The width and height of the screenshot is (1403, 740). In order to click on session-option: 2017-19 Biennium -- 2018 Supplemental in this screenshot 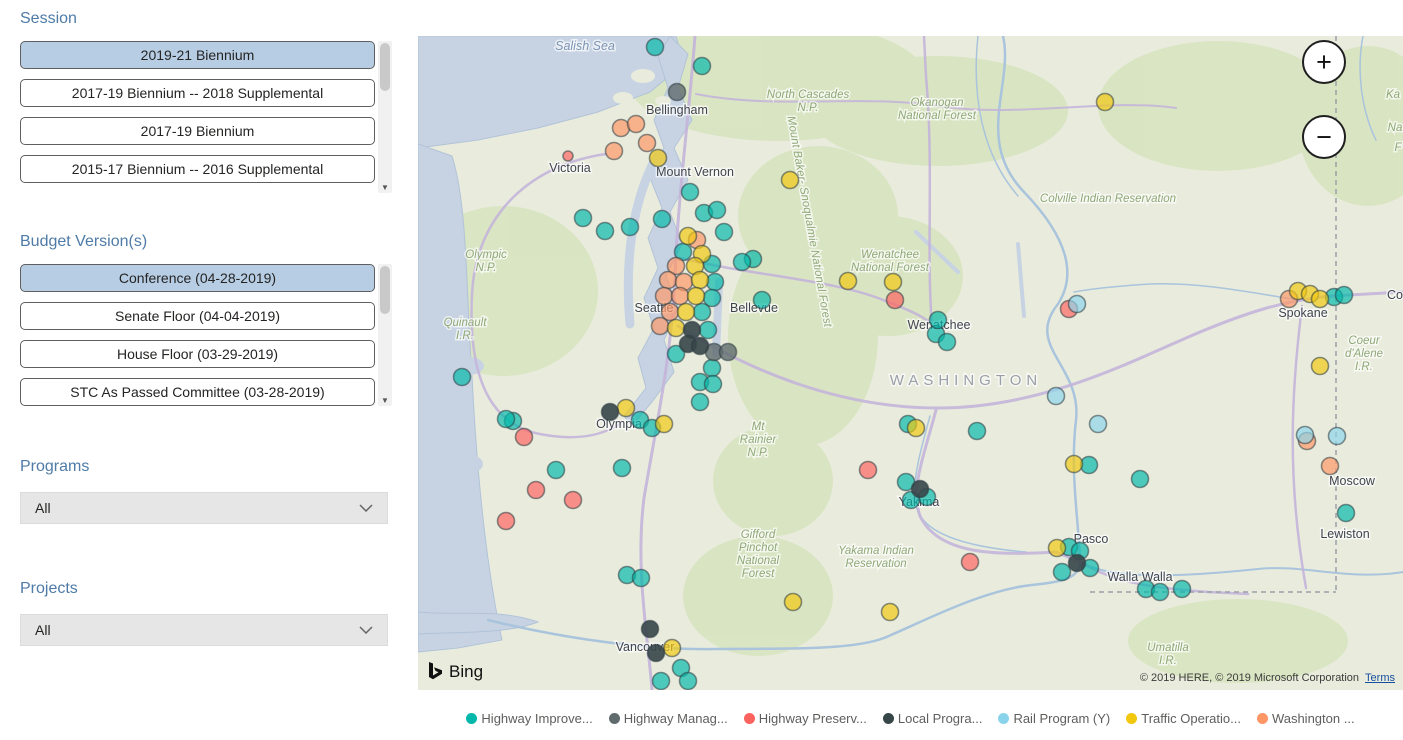, I will do `click(197, 93)`.